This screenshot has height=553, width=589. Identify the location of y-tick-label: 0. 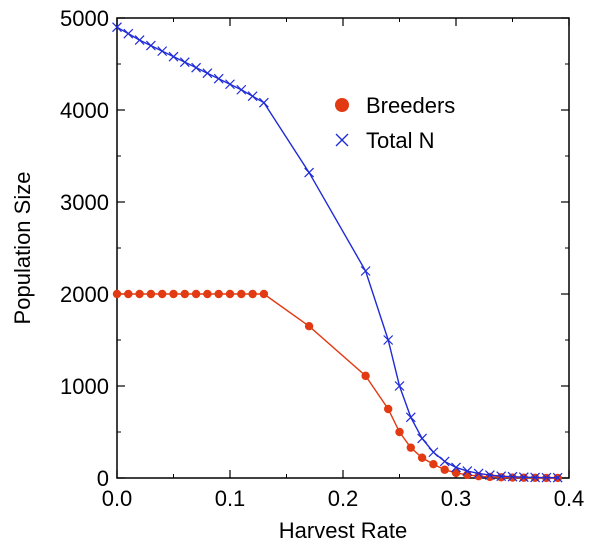
(103, 478).